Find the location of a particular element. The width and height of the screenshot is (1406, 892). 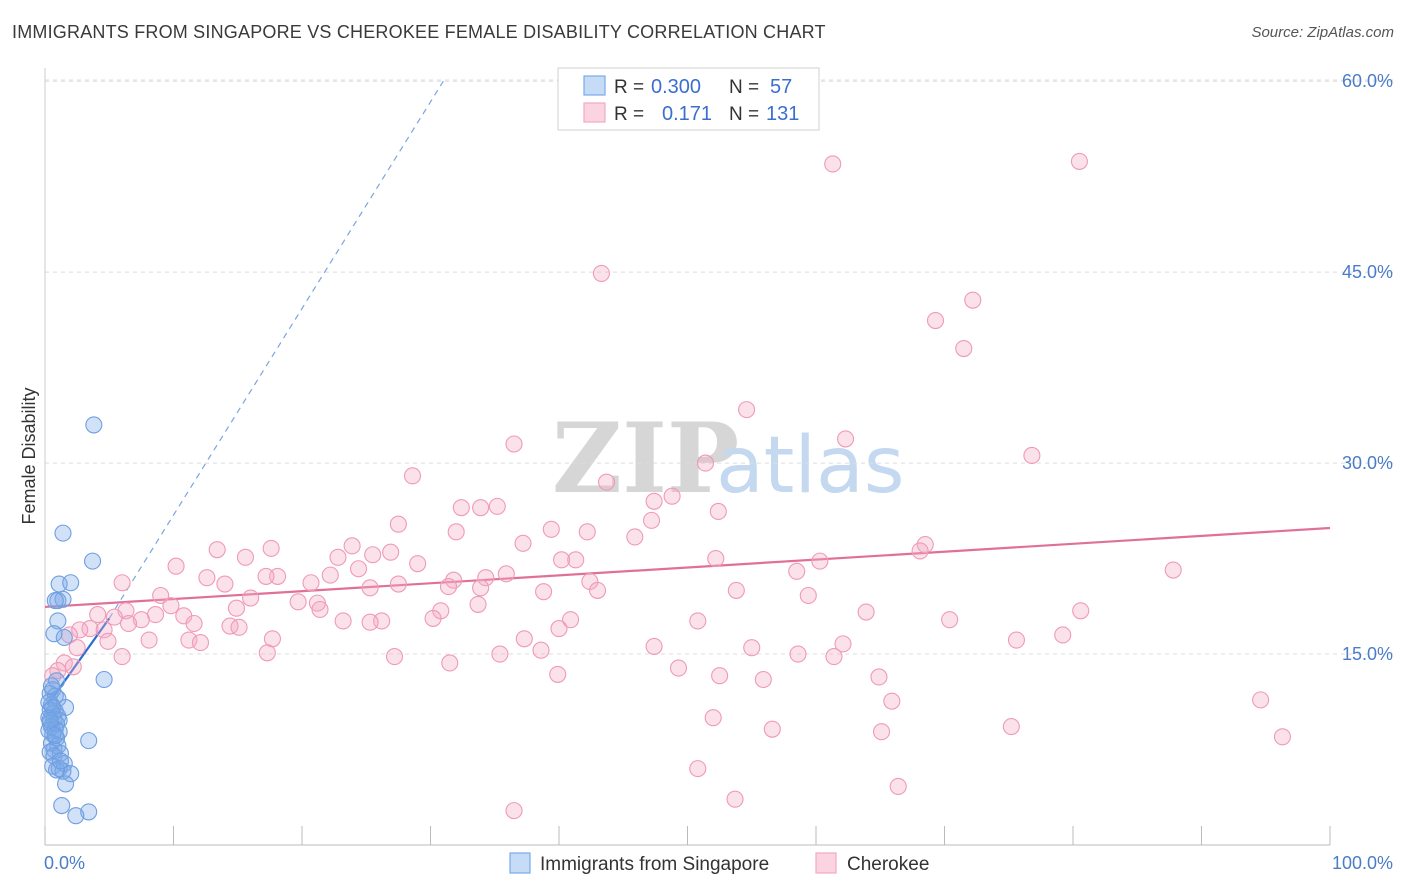

singapore-points is located at coordinates (76, 620).